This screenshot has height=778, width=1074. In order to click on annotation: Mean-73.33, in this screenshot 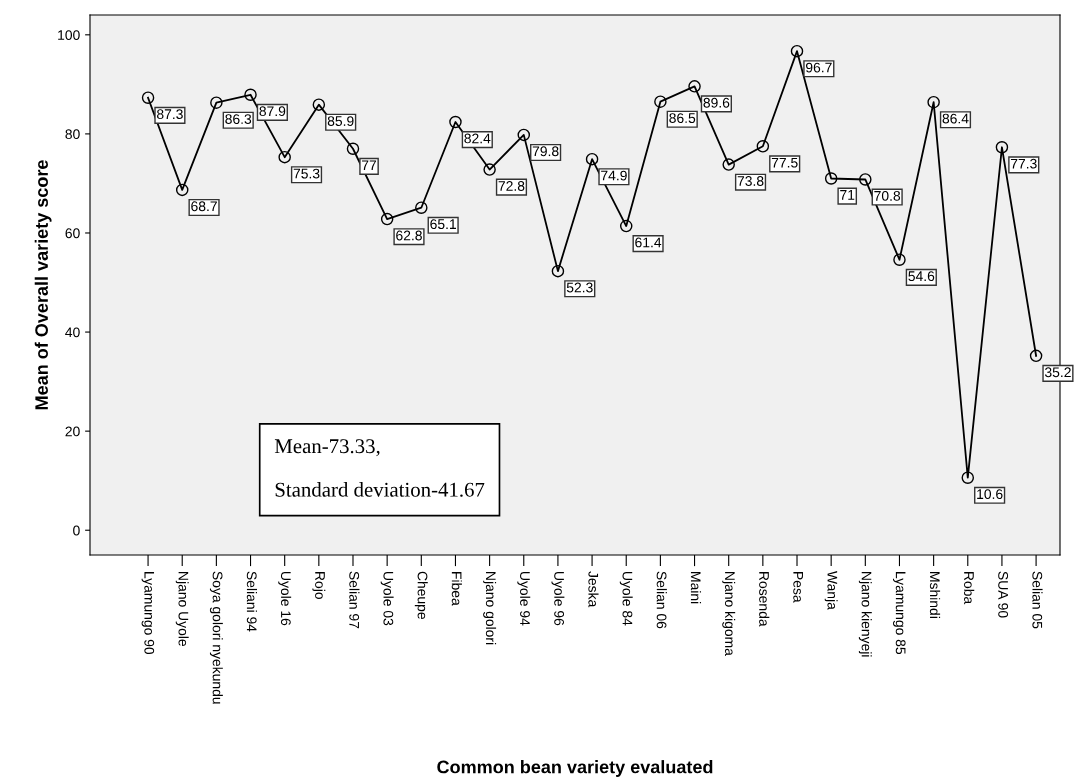, I will do `click(327, 448)`.